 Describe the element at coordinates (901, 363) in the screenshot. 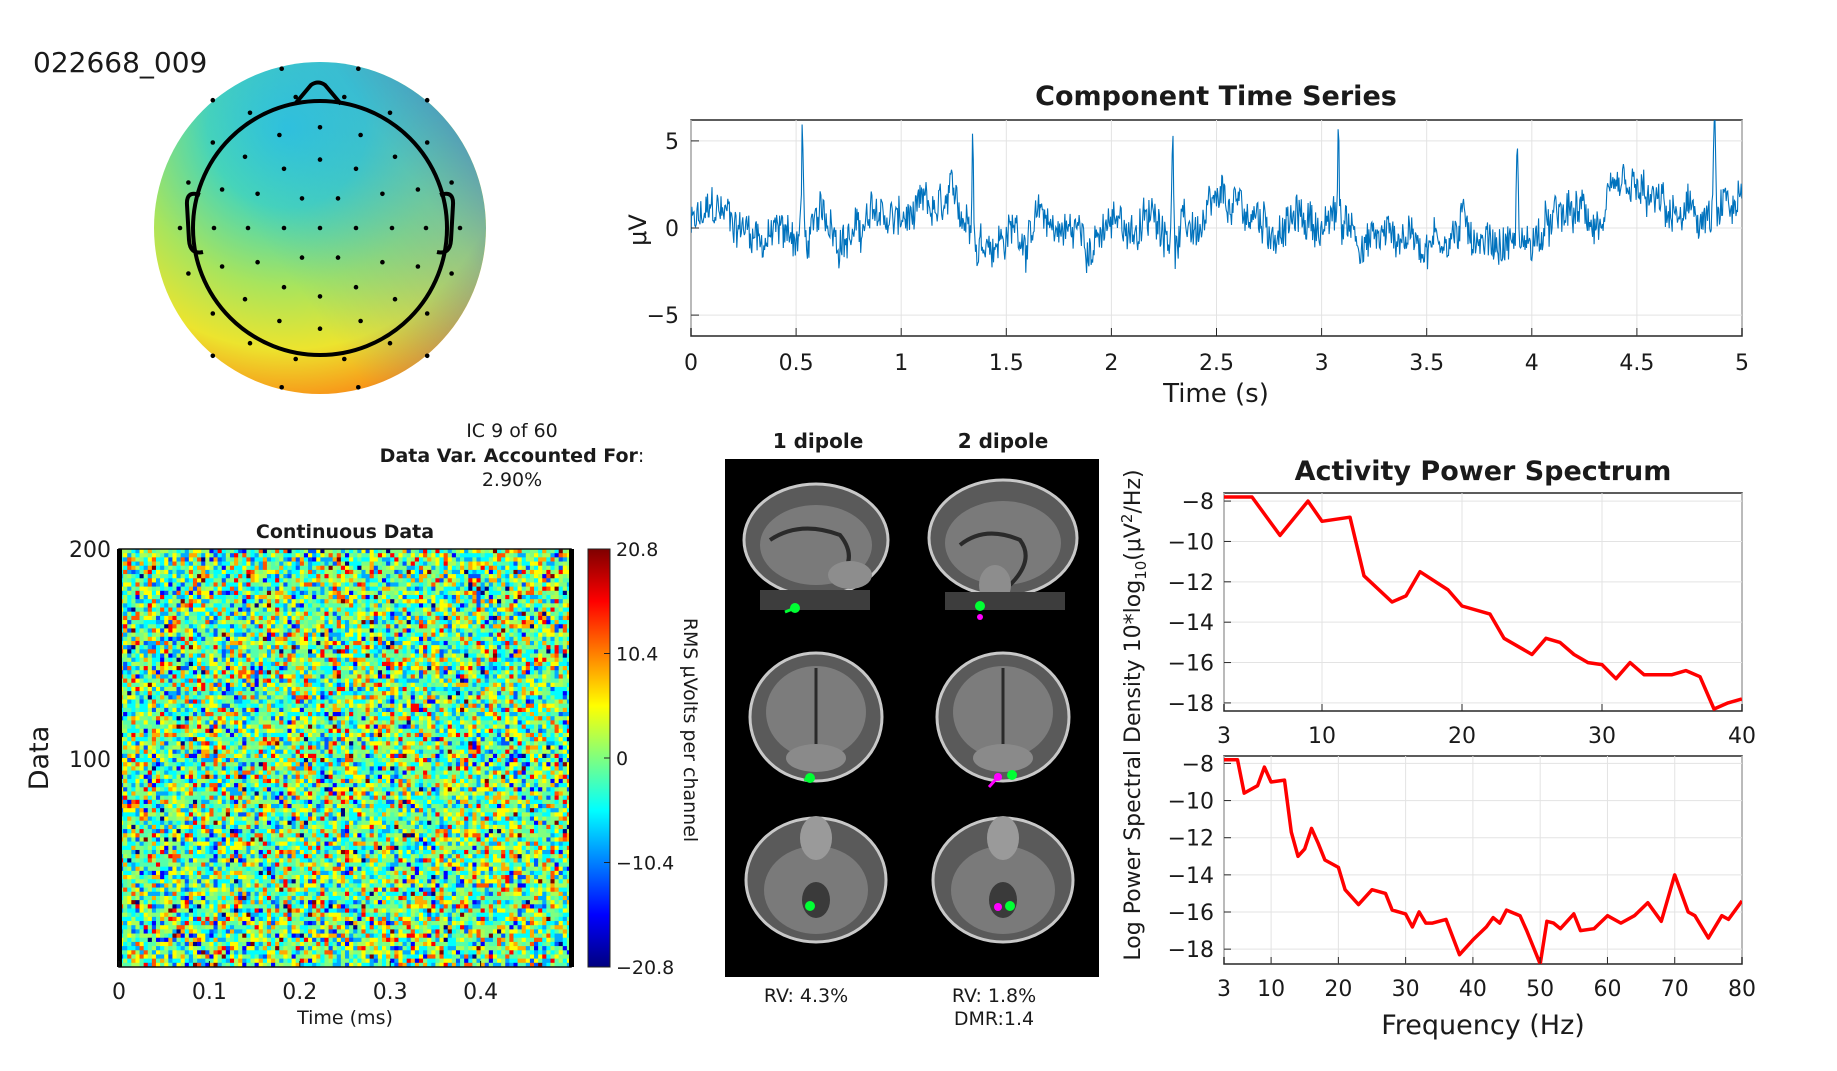

I see `ts-xtick-2: 1` at that location.